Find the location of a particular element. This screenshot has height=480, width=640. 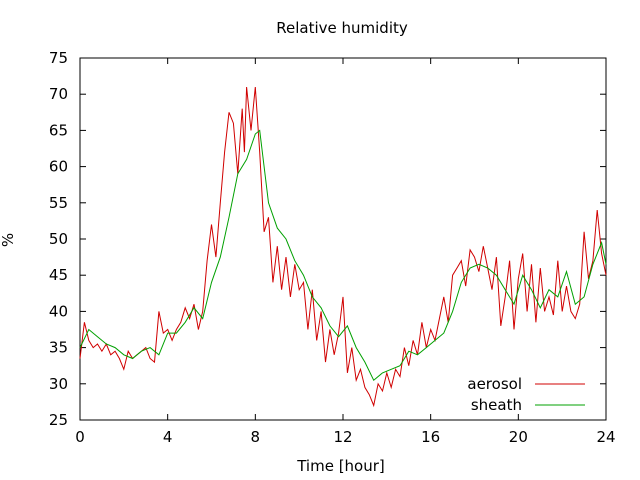

x-axis-tick-labels: 0 4 8 12 16 20 24 is located at coordinates (345, 437).